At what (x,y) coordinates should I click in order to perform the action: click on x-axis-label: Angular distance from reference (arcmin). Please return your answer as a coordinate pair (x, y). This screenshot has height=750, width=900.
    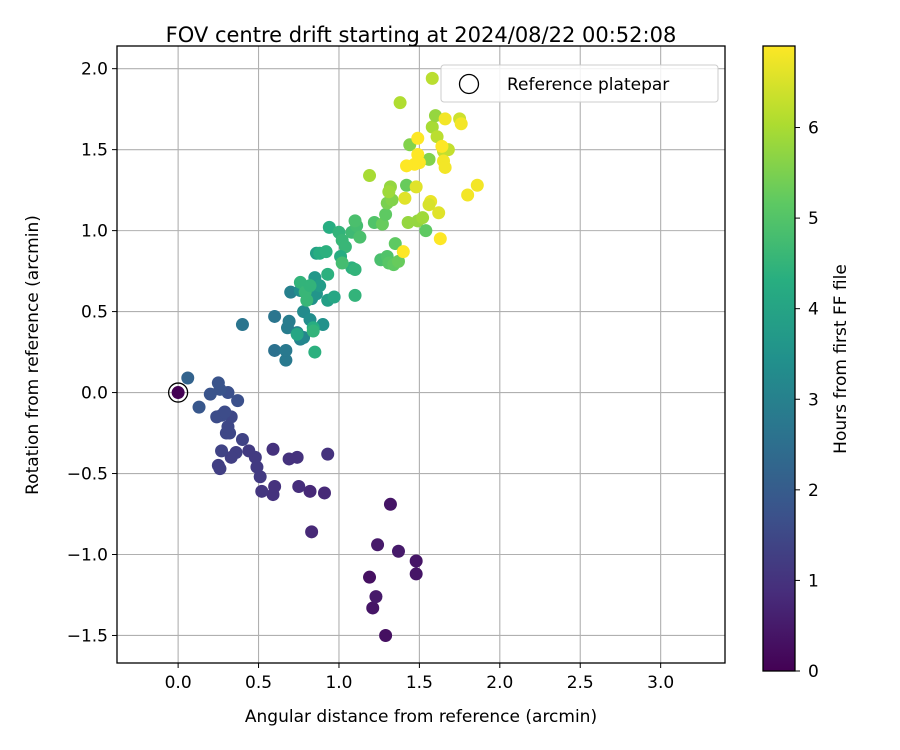
    Looking at the image, I should click on (421, 717).